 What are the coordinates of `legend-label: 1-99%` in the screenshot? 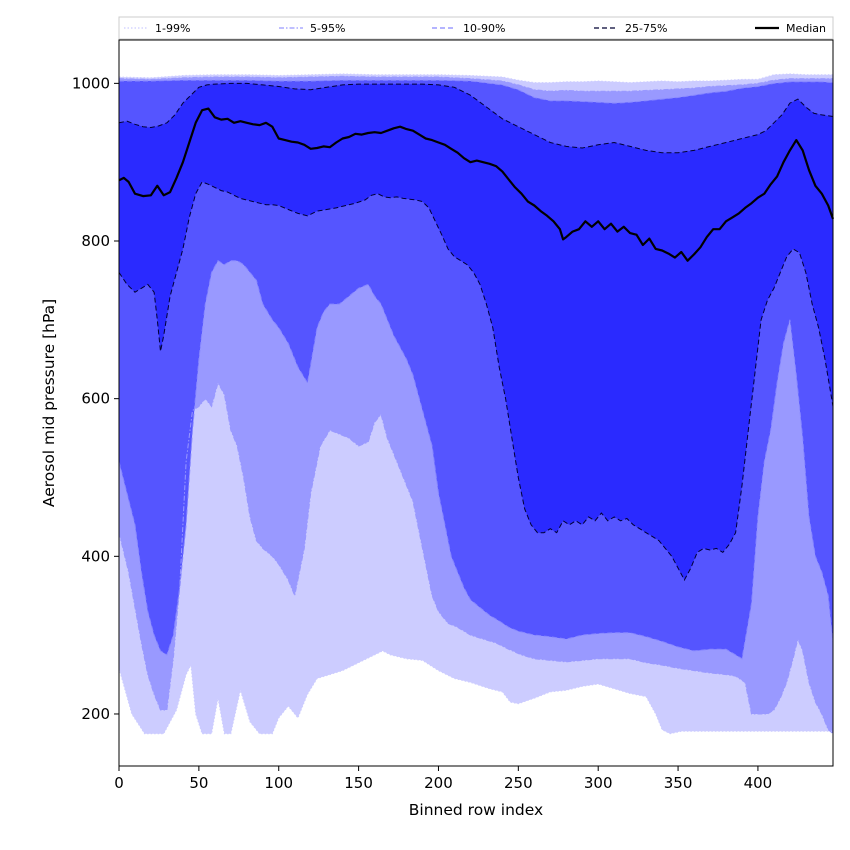 It's located at (172, 28).